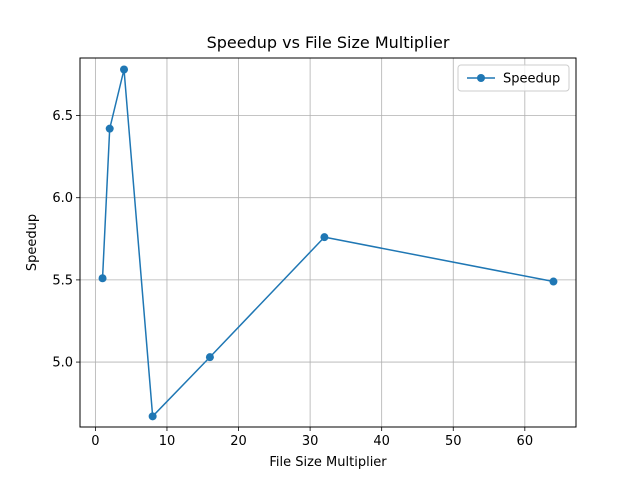  What do you see at coordinates (453, 441) in the screenshot?
I see `x-tick-label: 50` at bounding box center [453, 441].